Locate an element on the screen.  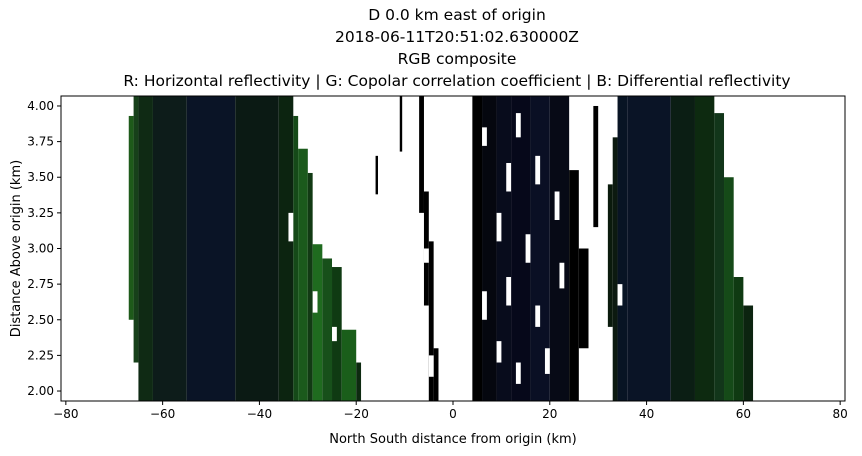
x-tick-label: −40 is located at coordinates (259, 414).